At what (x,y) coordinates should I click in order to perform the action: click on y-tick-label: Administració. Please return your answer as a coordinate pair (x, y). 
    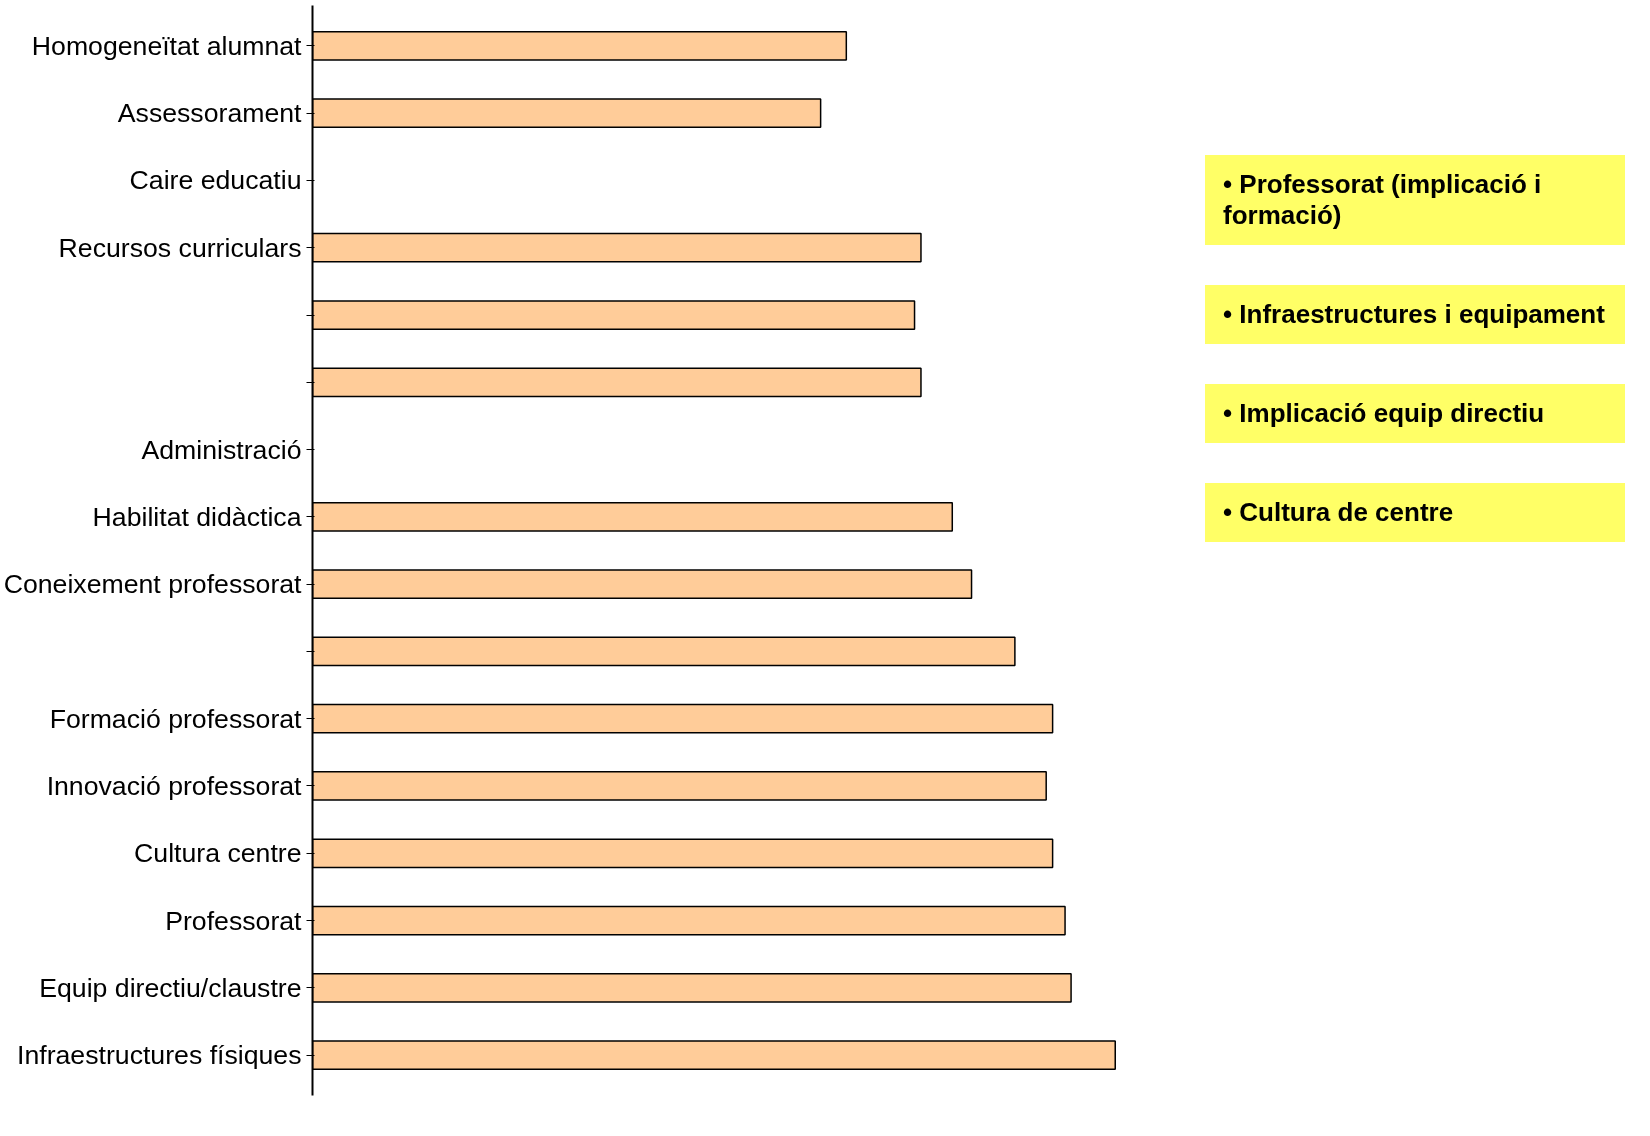
    Looking at the image, I should click on (221, 449).